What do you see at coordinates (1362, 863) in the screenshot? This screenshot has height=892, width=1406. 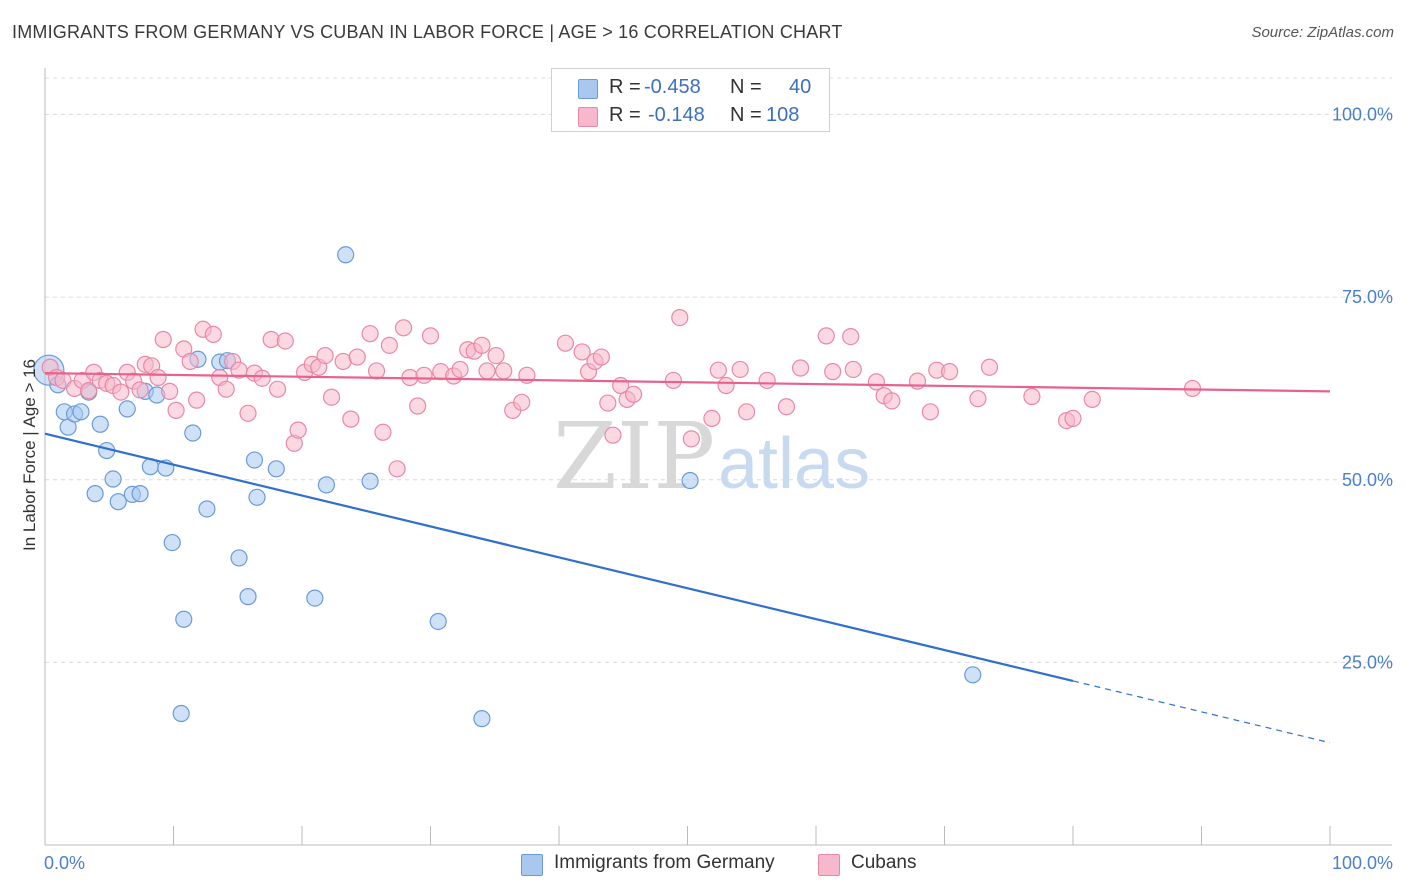 I see `x-tick-label: 100.0%` at bounding box center [1362, 863].